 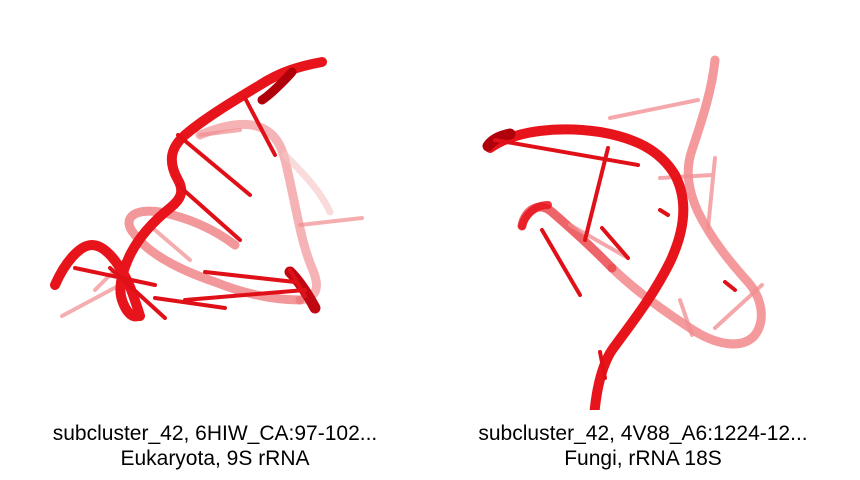 I want to click on panel-subtitle: Fungi, rRNA 18S, so click(x=643, y=458).